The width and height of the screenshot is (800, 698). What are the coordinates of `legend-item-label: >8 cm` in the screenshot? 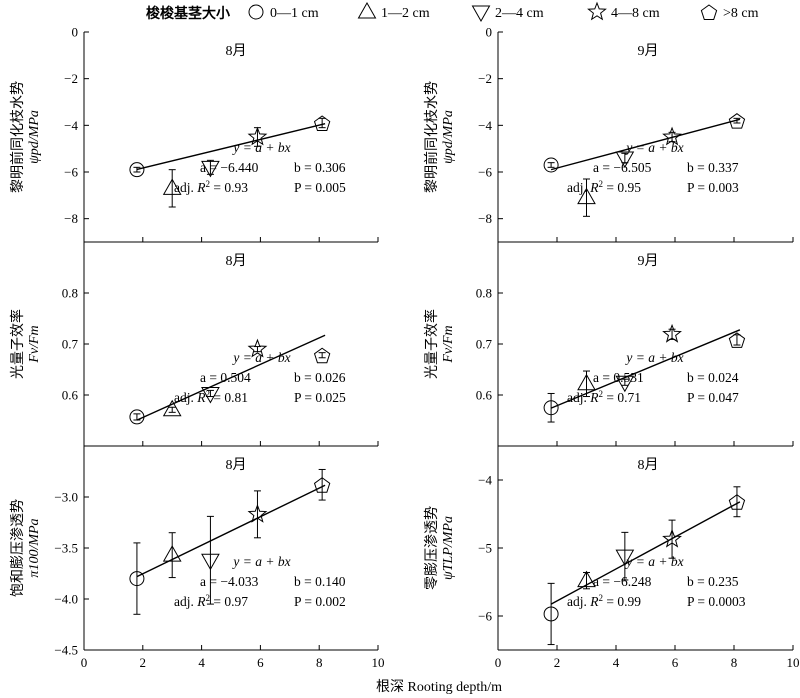 It's located at (741, 13).